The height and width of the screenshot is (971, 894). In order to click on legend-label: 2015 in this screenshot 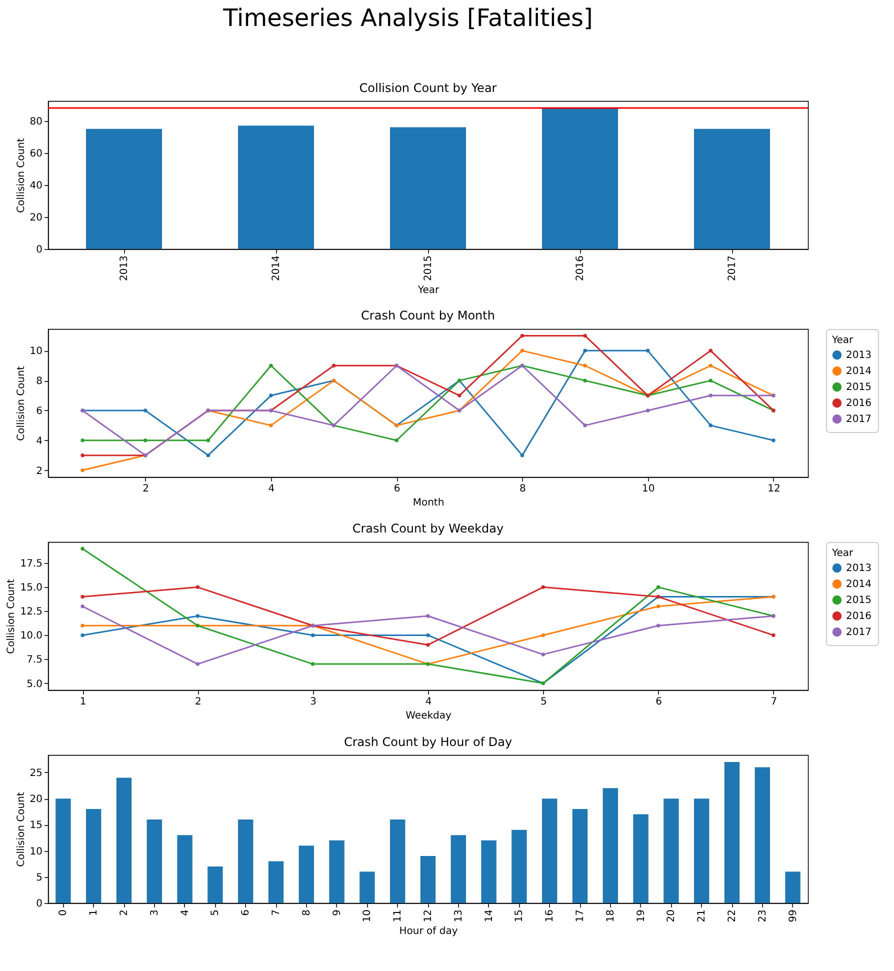, I will do `click(859, 600)`.